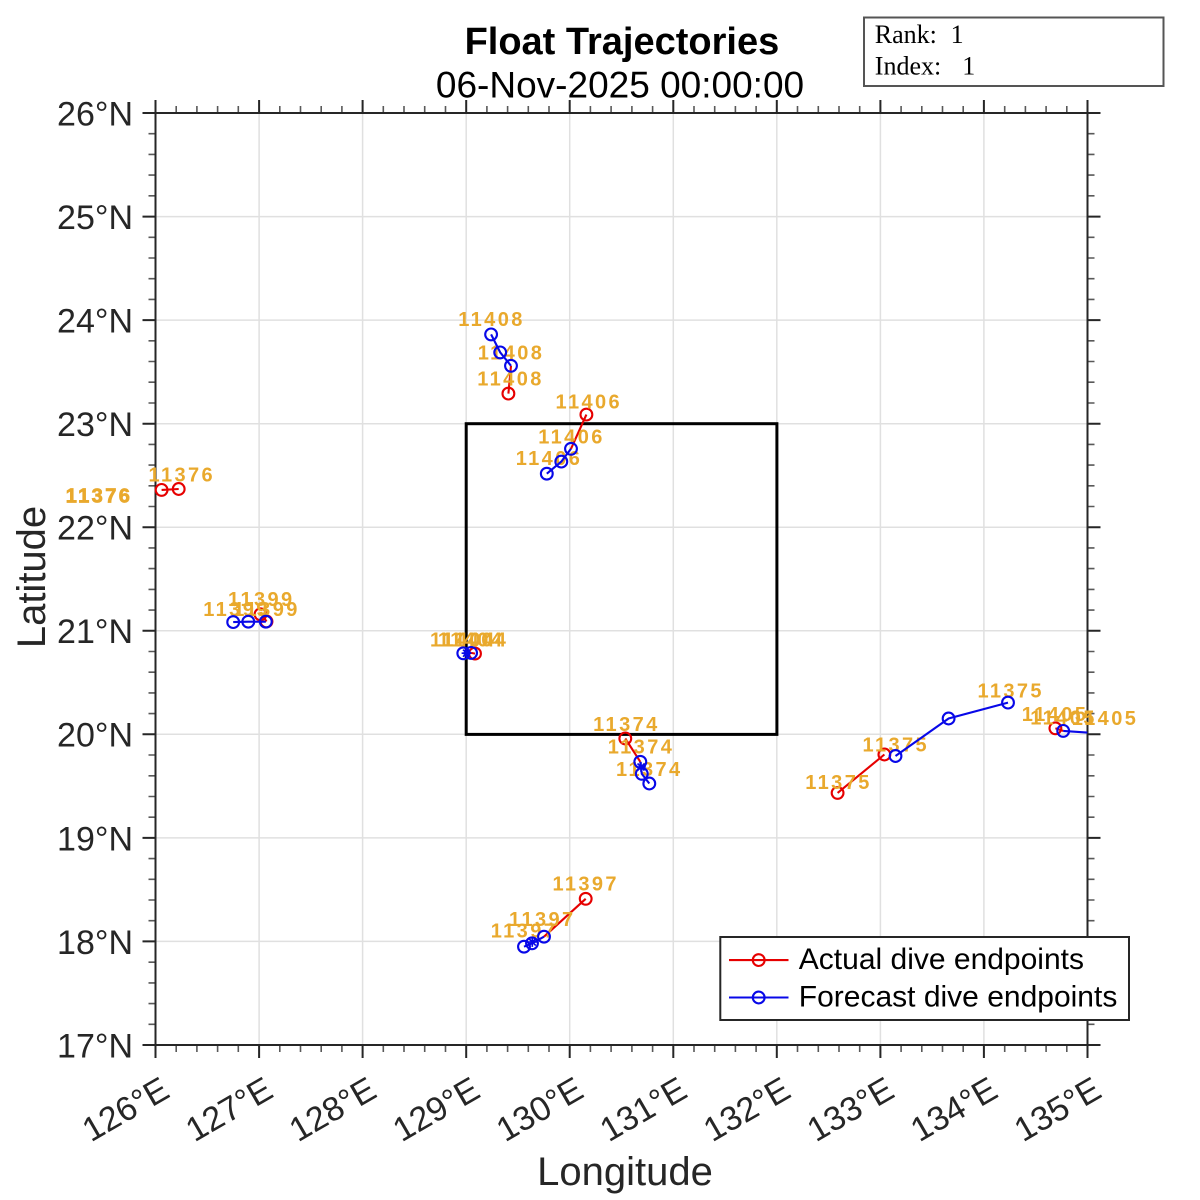 This screenshot has height=1200, width=1200. Describe the element at coordinates (620, 85) in the screenshot. I see `svg-text: 06-Nov-2025 00:00:00` at that location.